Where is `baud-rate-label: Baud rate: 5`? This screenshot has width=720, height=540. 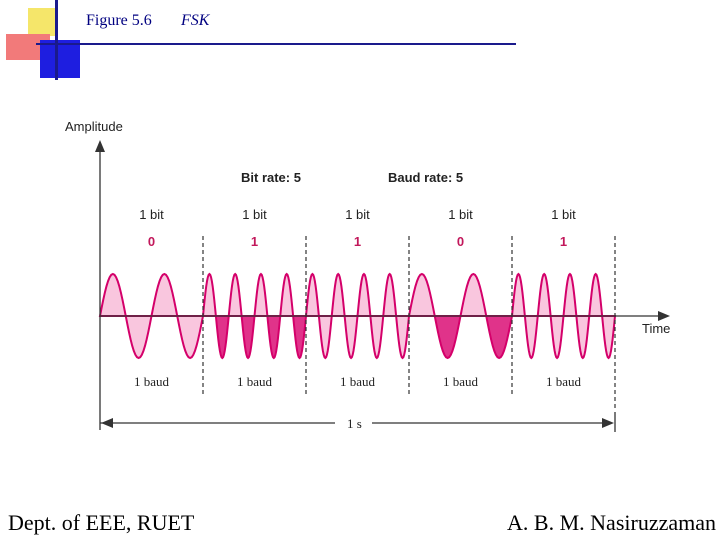 baud-rate-label: Baud rate: 5 is located at coordinates (425, 177).